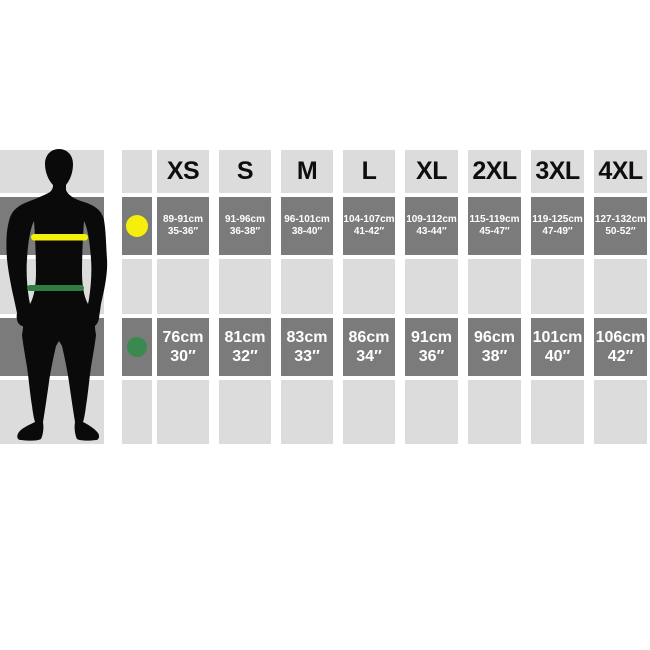  I want to click on waist-cm: 91cm, so click(431, 337).